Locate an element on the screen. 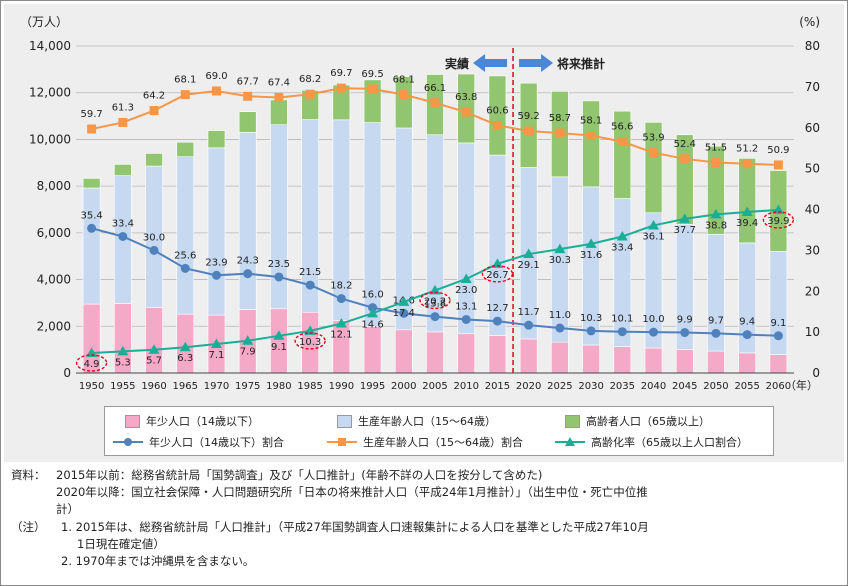 The width and height of the screenshot is (848, 586). legend-label-young-line: 年少人口（14歳以下）割合 is located at coordinates (216, 442).